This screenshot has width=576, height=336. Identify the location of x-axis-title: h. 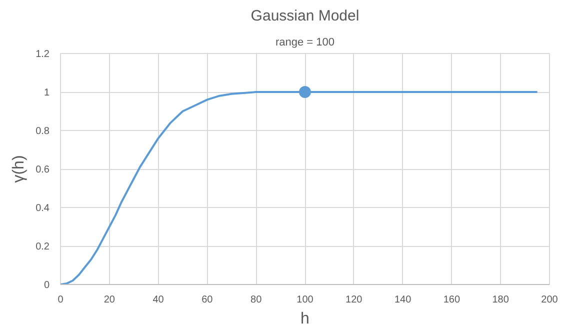
(305, 319).